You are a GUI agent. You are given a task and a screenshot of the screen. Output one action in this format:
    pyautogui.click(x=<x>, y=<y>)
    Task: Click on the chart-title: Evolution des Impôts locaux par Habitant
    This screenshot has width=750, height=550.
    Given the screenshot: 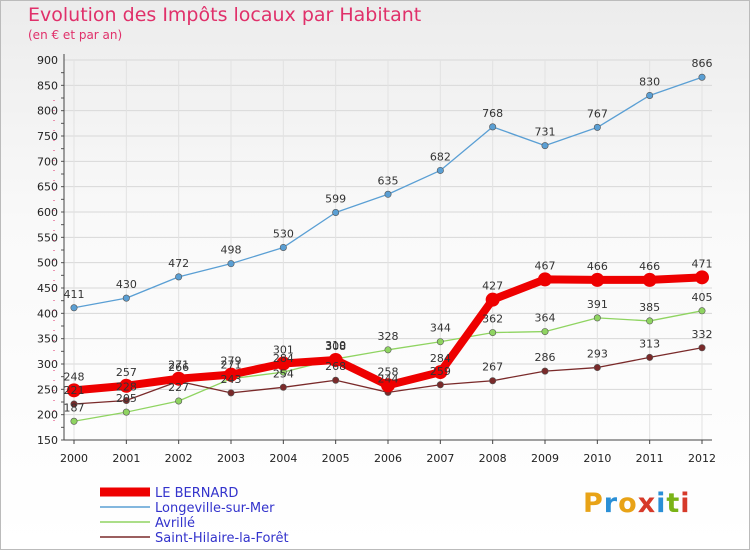 What is the action you would take?
    pyautogui.click(x=225, y=15)
    